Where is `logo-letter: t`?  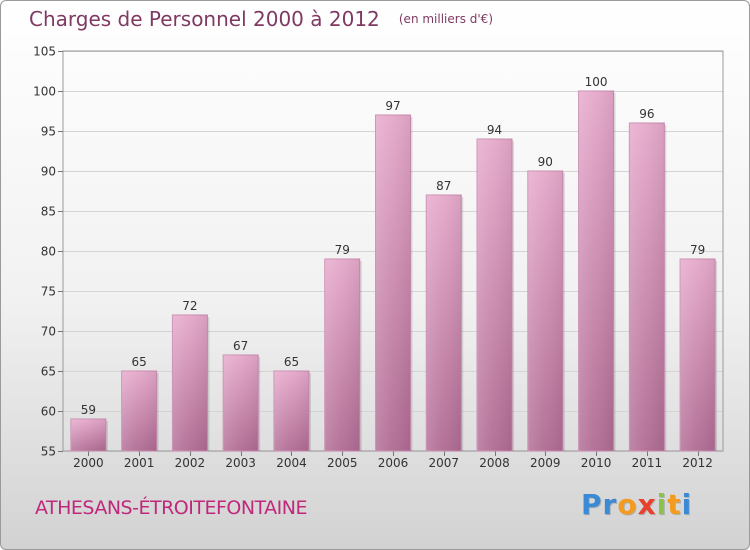
logo-letter: t is located at coordinates (674, 504).